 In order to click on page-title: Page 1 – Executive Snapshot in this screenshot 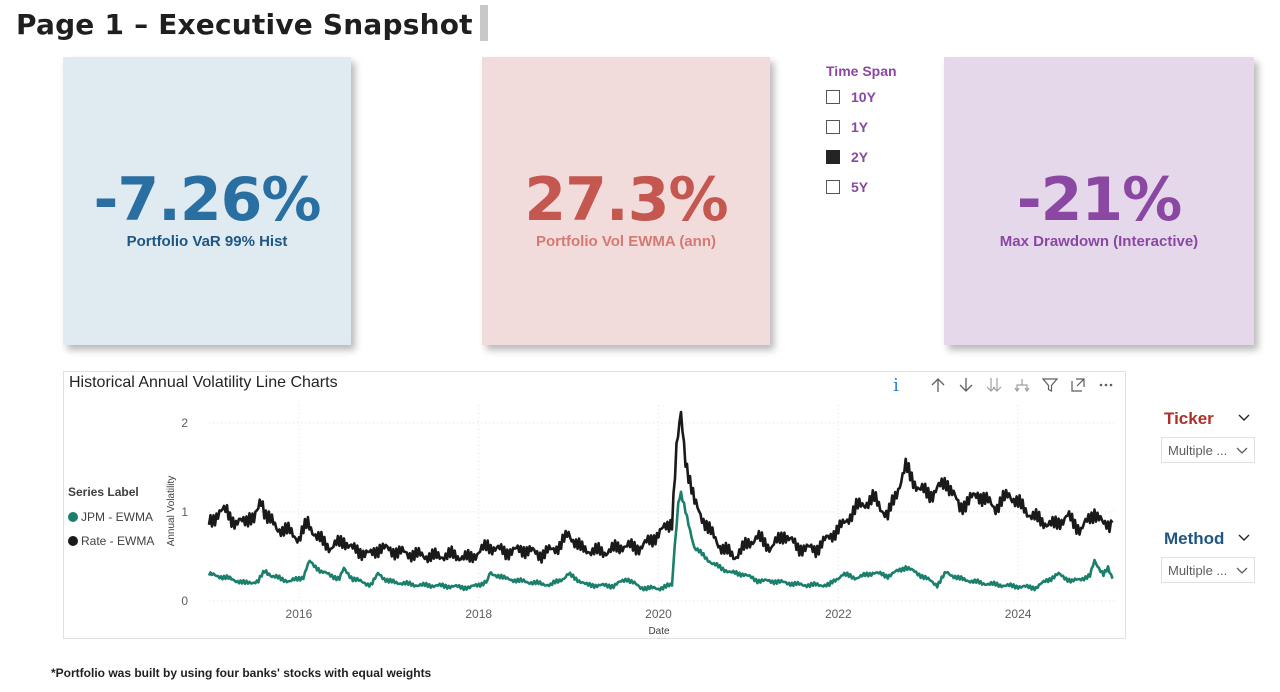, I will do `click(244, 24)`.